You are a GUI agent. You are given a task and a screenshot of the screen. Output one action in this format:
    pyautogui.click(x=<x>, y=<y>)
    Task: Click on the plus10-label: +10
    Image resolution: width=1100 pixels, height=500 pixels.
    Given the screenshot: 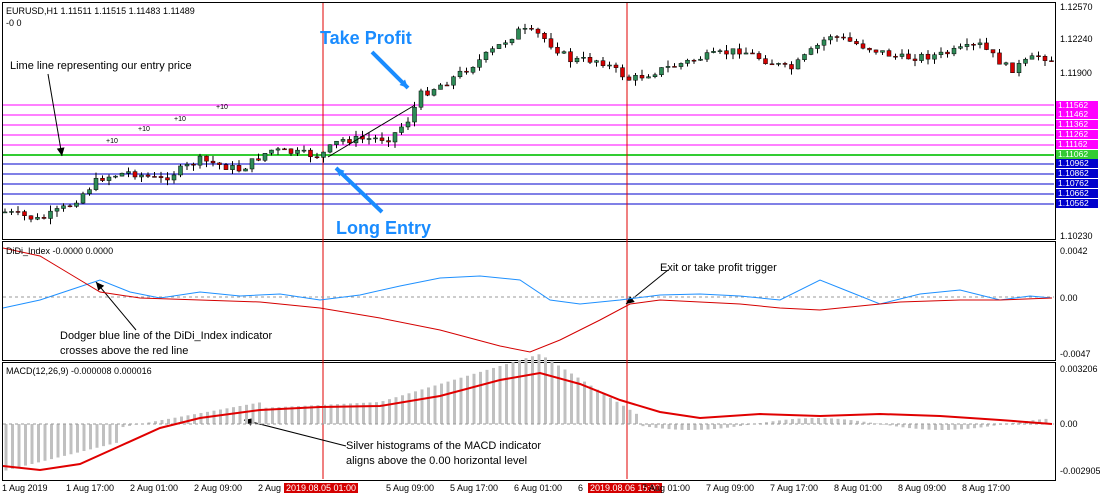 What is the action you would take?
    pyautogui.click(x=222, y=107)
    